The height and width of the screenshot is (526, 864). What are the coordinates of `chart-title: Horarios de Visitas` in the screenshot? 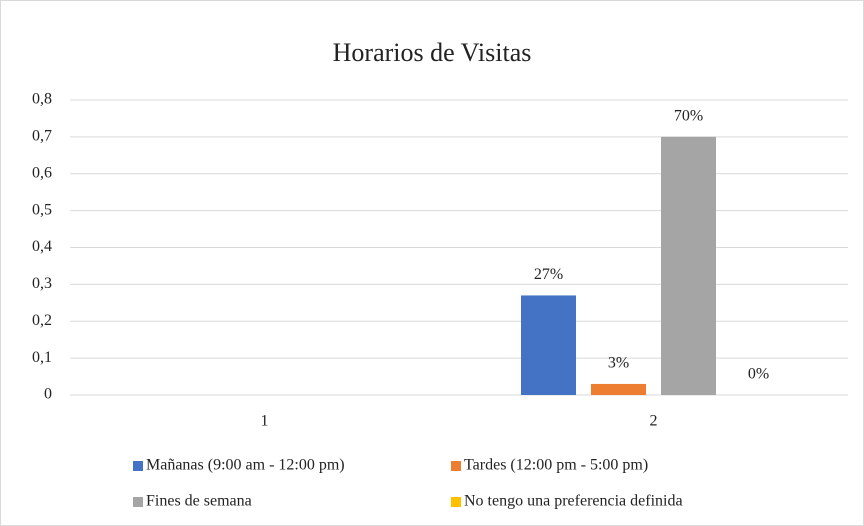 It's located at (432, 52).